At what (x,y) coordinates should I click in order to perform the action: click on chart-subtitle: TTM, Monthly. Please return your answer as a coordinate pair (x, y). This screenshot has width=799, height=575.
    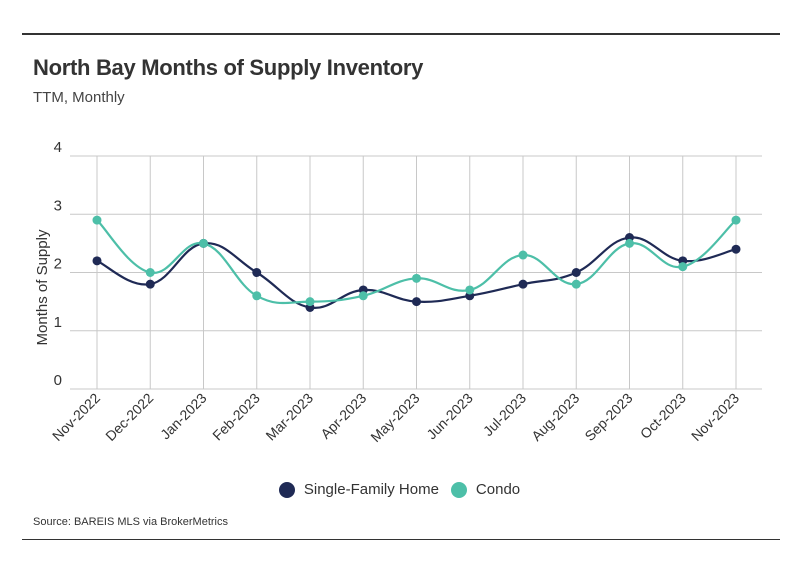
    Looking at the image, I should click on (79, 97).